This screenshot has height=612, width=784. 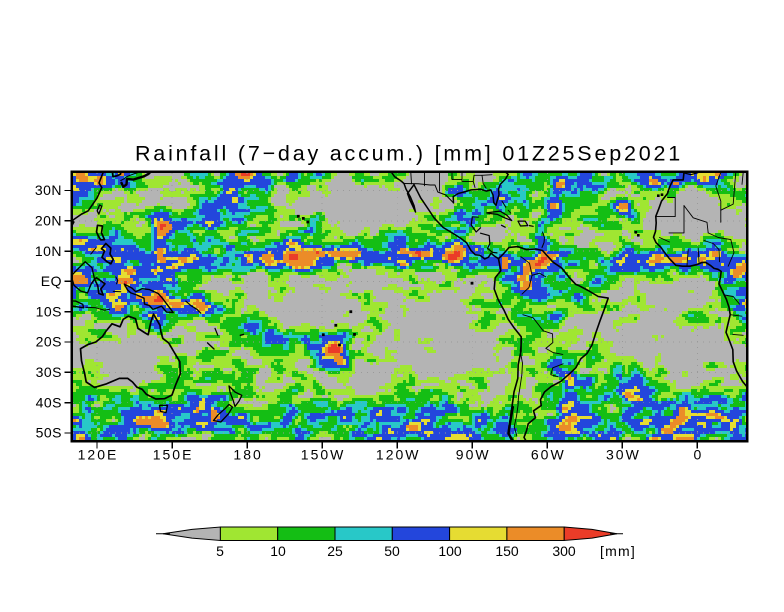 I want to click on svg-text: 90W, so click(x=473, y=455).